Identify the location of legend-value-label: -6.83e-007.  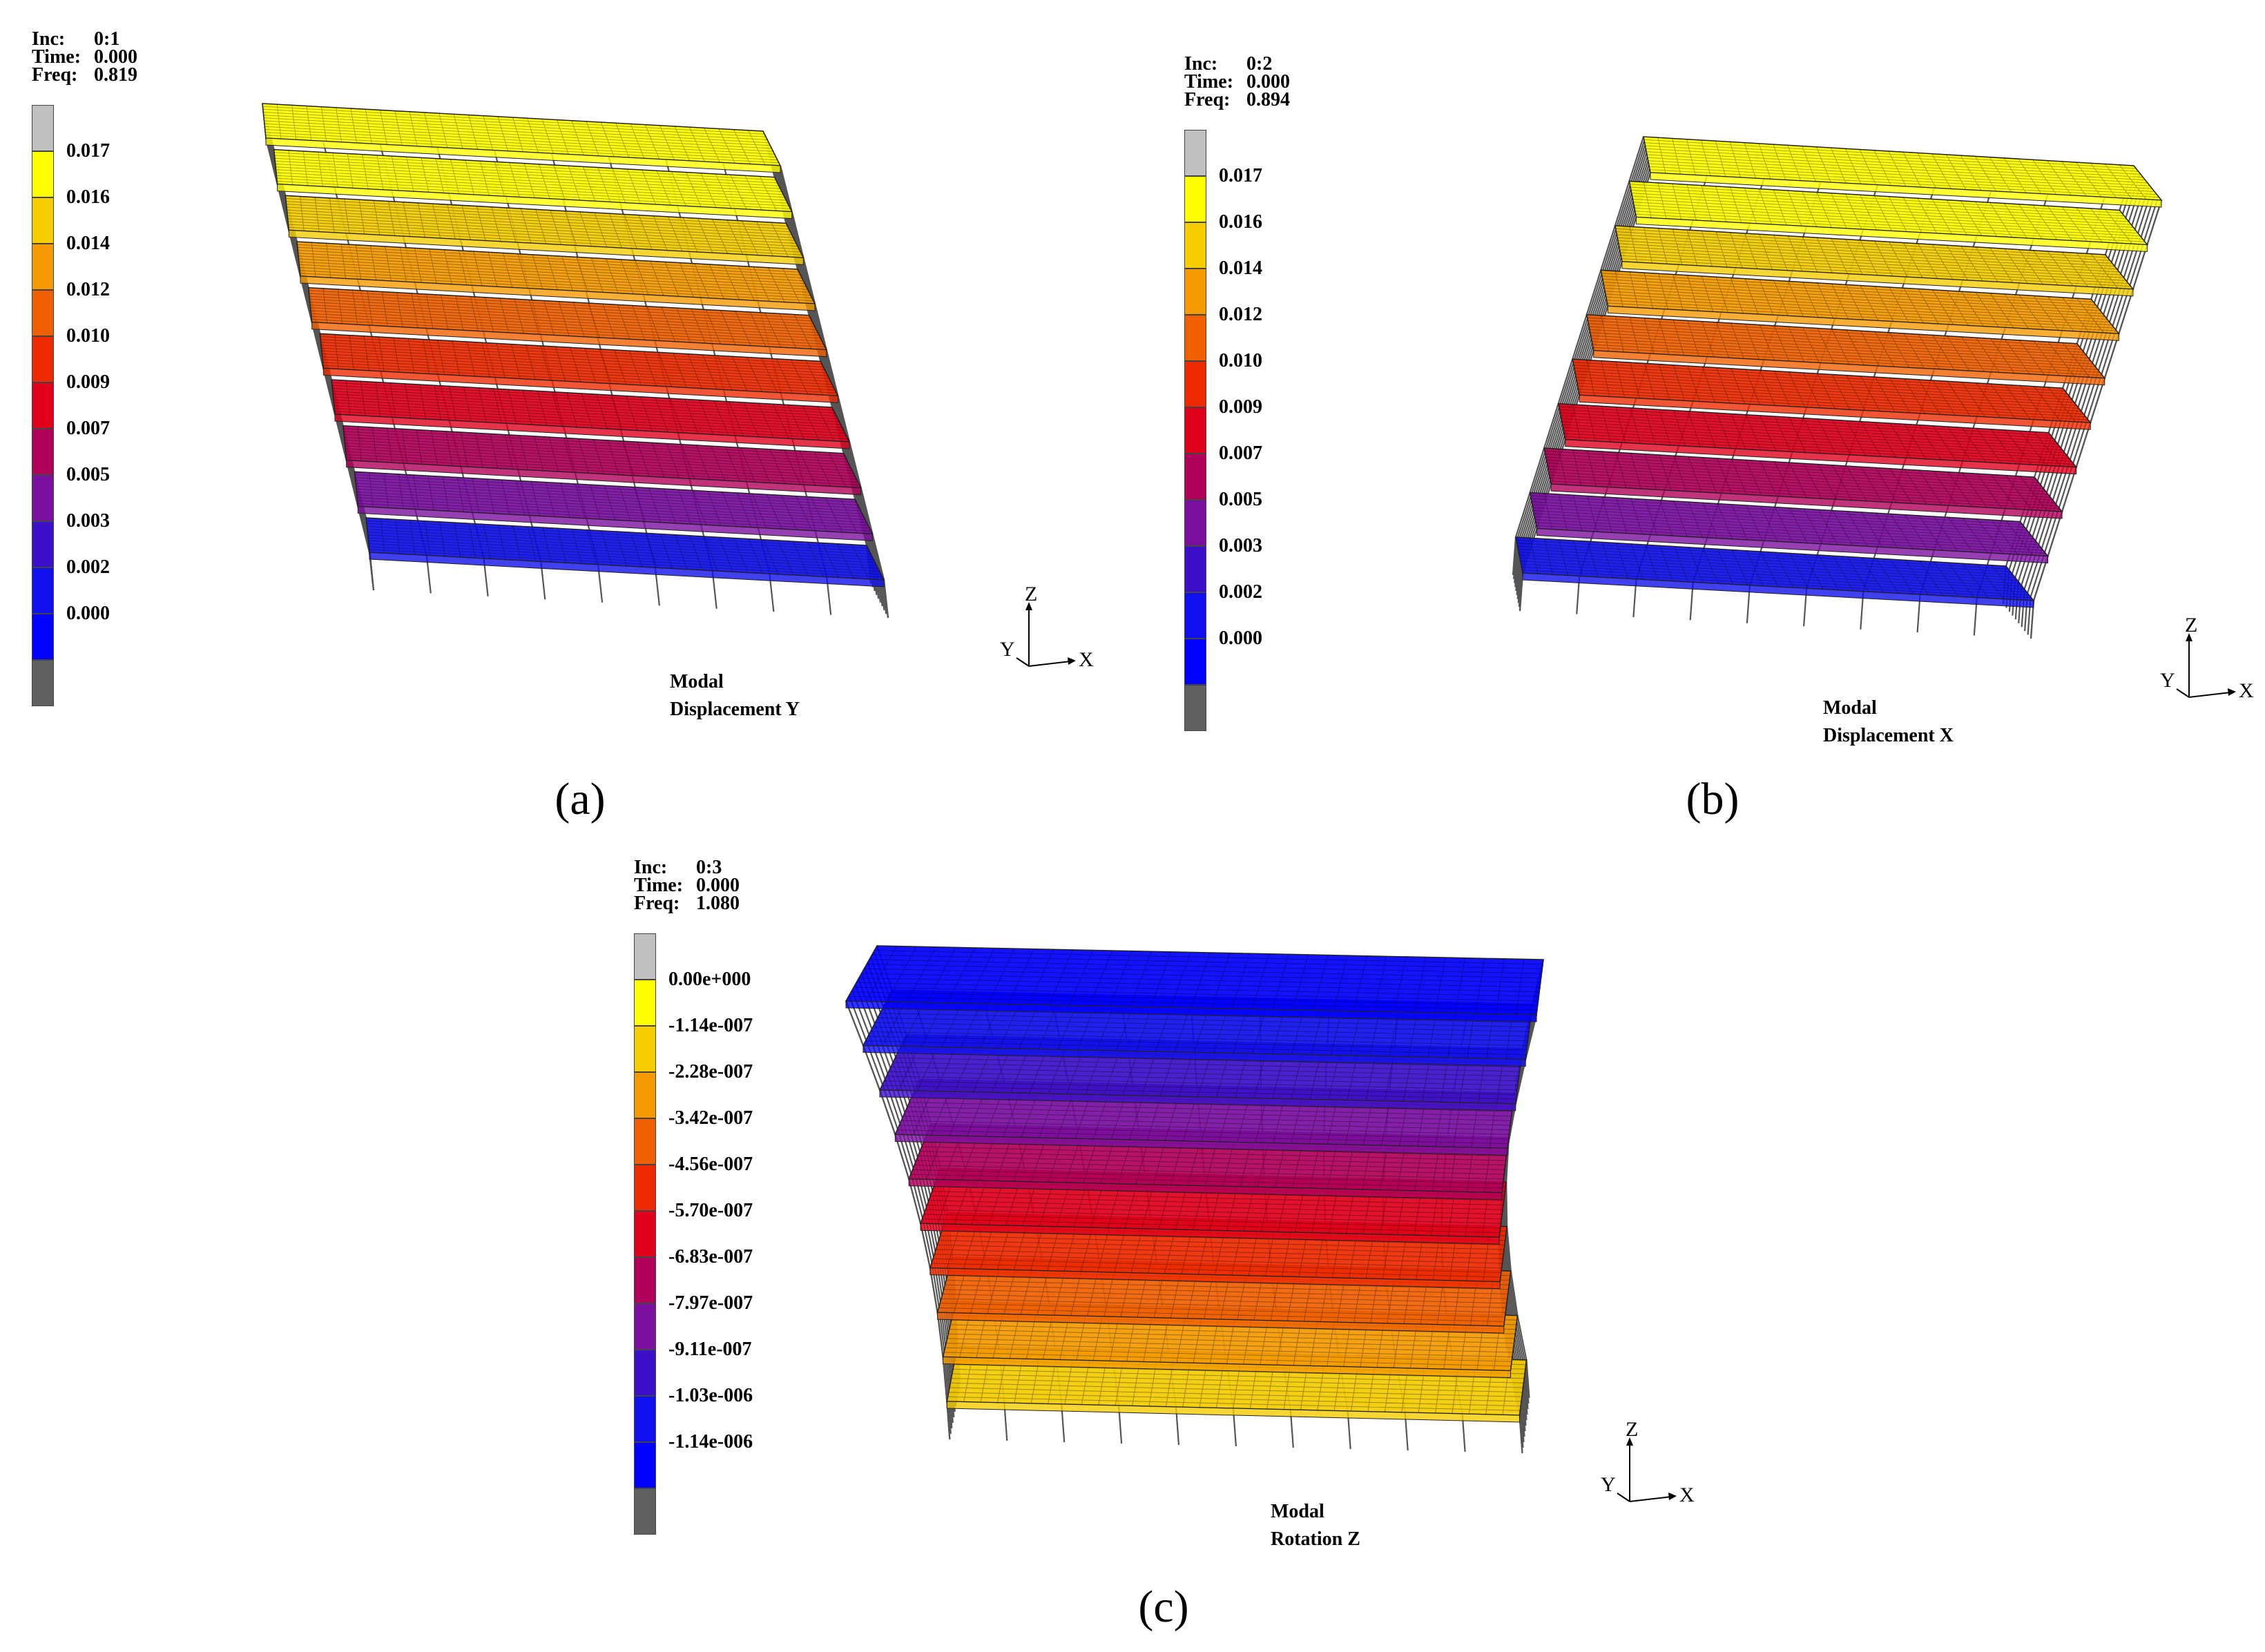
(710, 1257).